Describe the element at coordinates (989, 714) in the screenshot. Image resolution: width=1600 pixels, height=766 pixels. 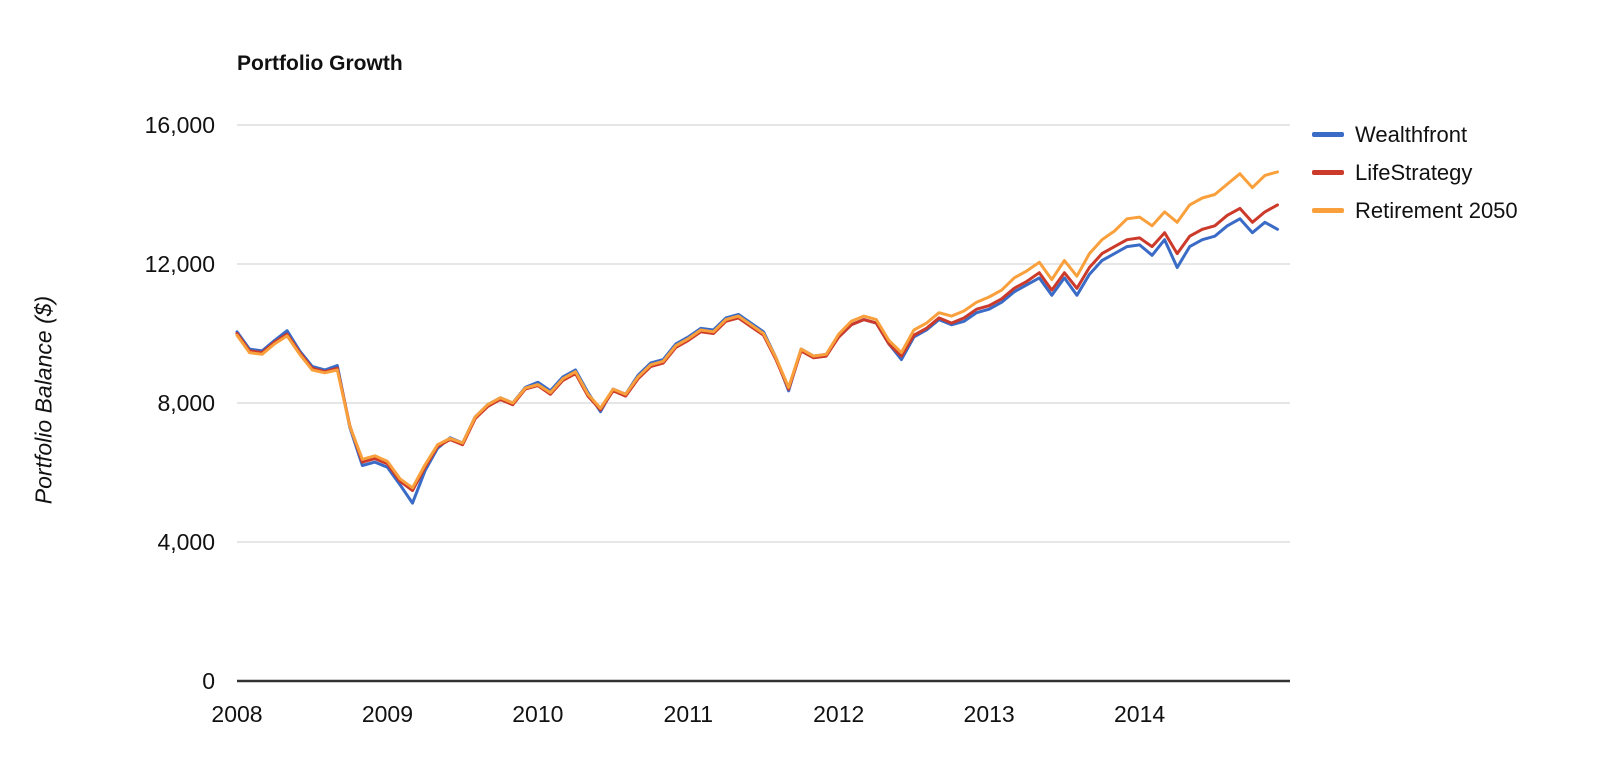
I see `x-tick-label: 2013` at that location.